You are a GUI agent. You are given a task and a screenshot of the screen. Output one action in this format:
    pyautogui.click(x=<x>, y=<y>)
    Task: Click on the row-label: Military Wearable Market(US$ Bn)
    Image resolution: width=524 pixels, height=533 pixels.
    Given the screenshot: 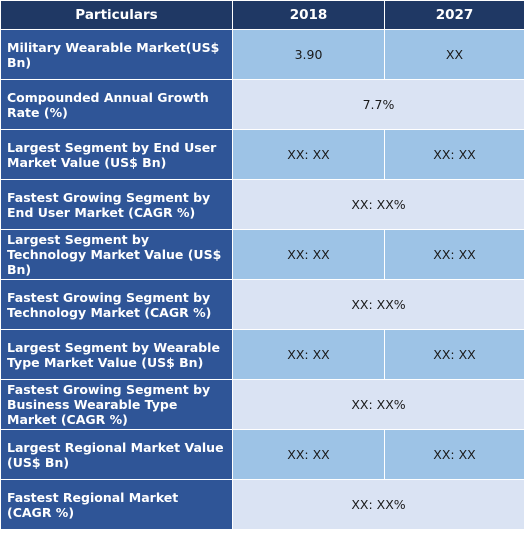 What is the action you would take?
    pyautogui.click(x=116, y=54)
    